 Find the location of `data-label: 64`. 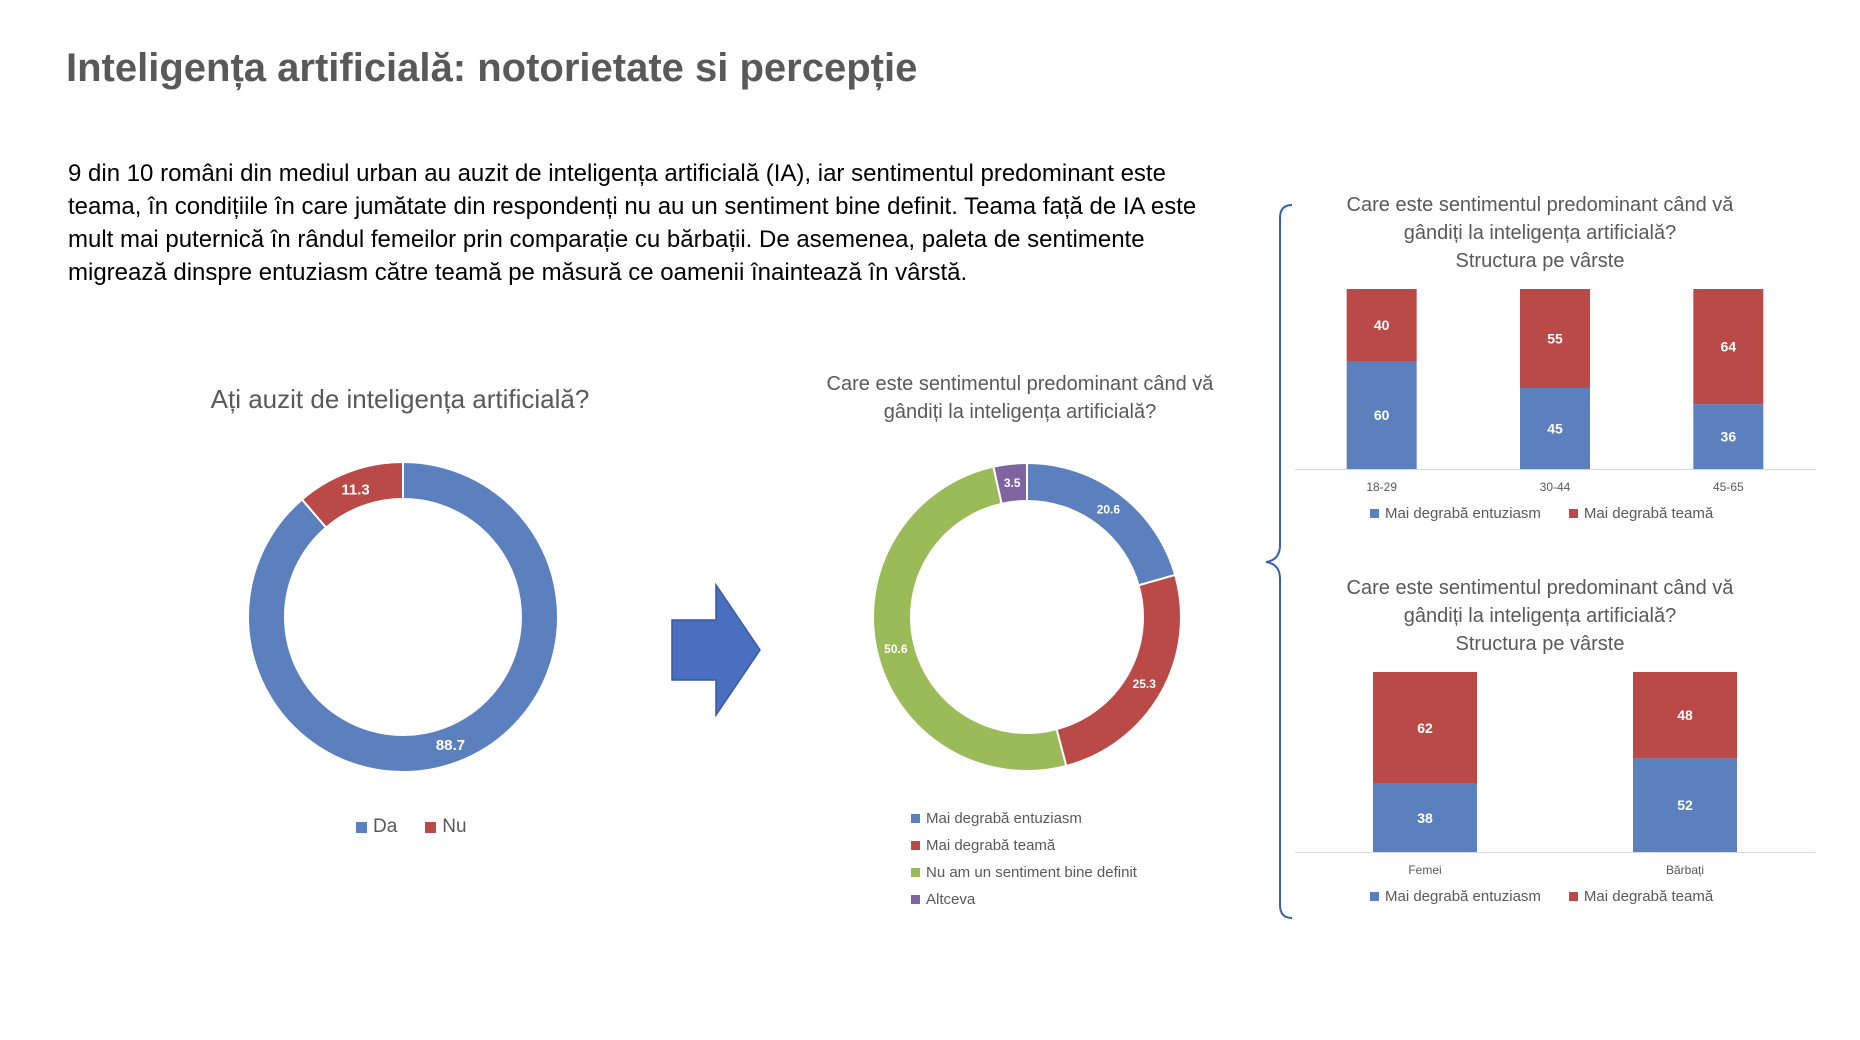

data-label: 64 is located at coordinates (1729, 347).